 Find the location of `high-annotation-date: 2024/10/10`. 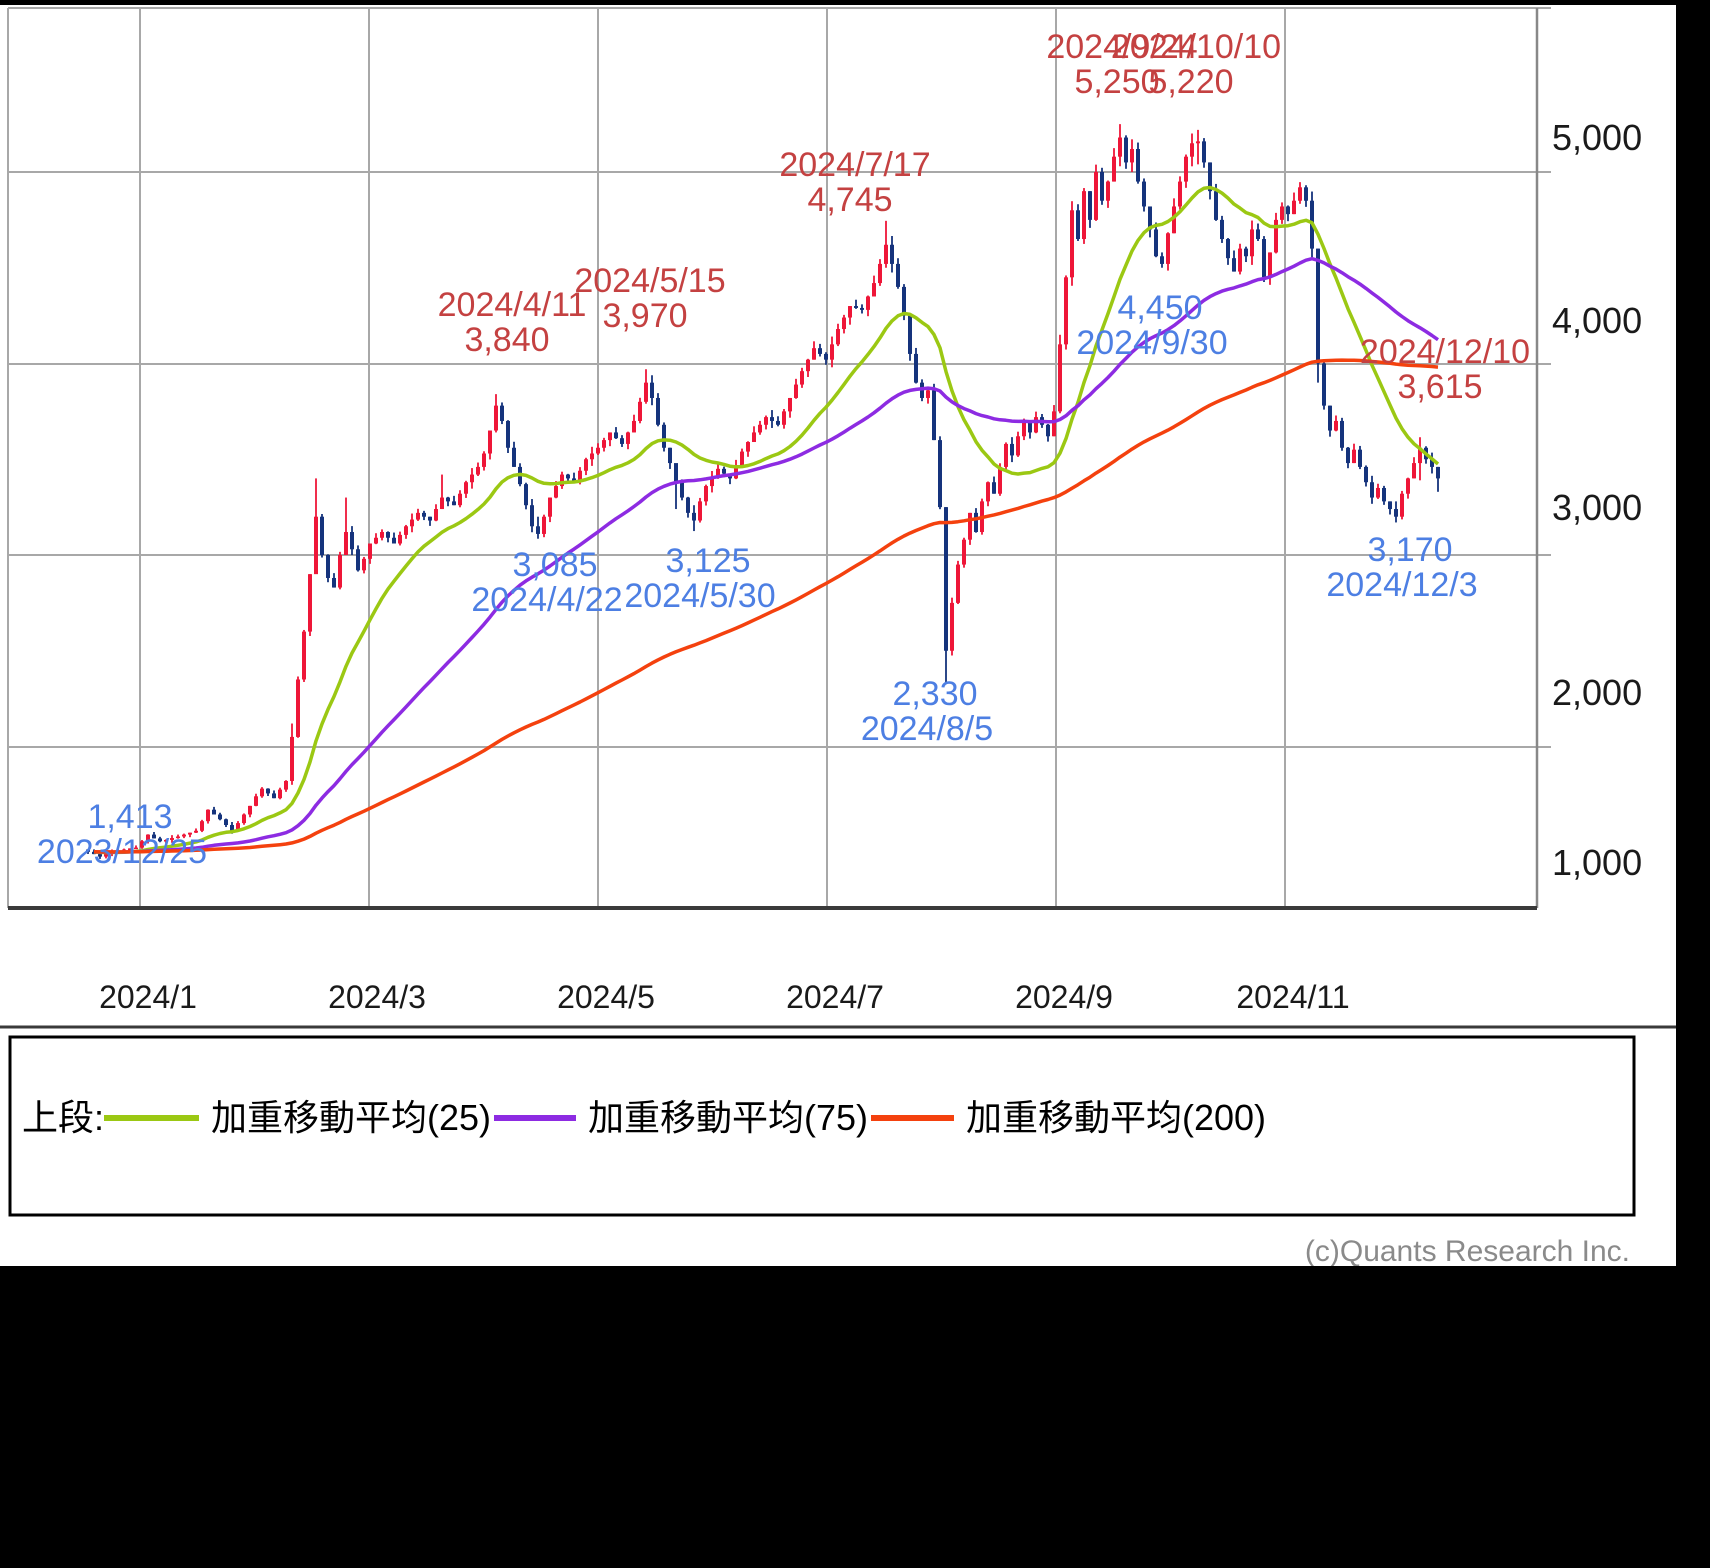

high-annotation-date: 2024/10/10 is located at coordinates (1196, 47).